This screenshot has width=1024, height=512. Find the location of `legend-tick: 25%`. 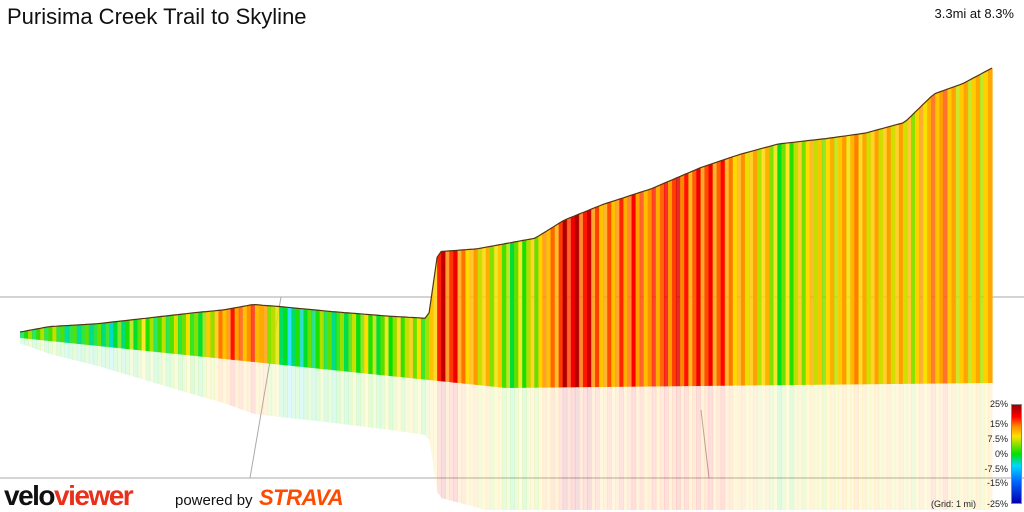

legend-tick: 25% is located at coordinates (998, 404).